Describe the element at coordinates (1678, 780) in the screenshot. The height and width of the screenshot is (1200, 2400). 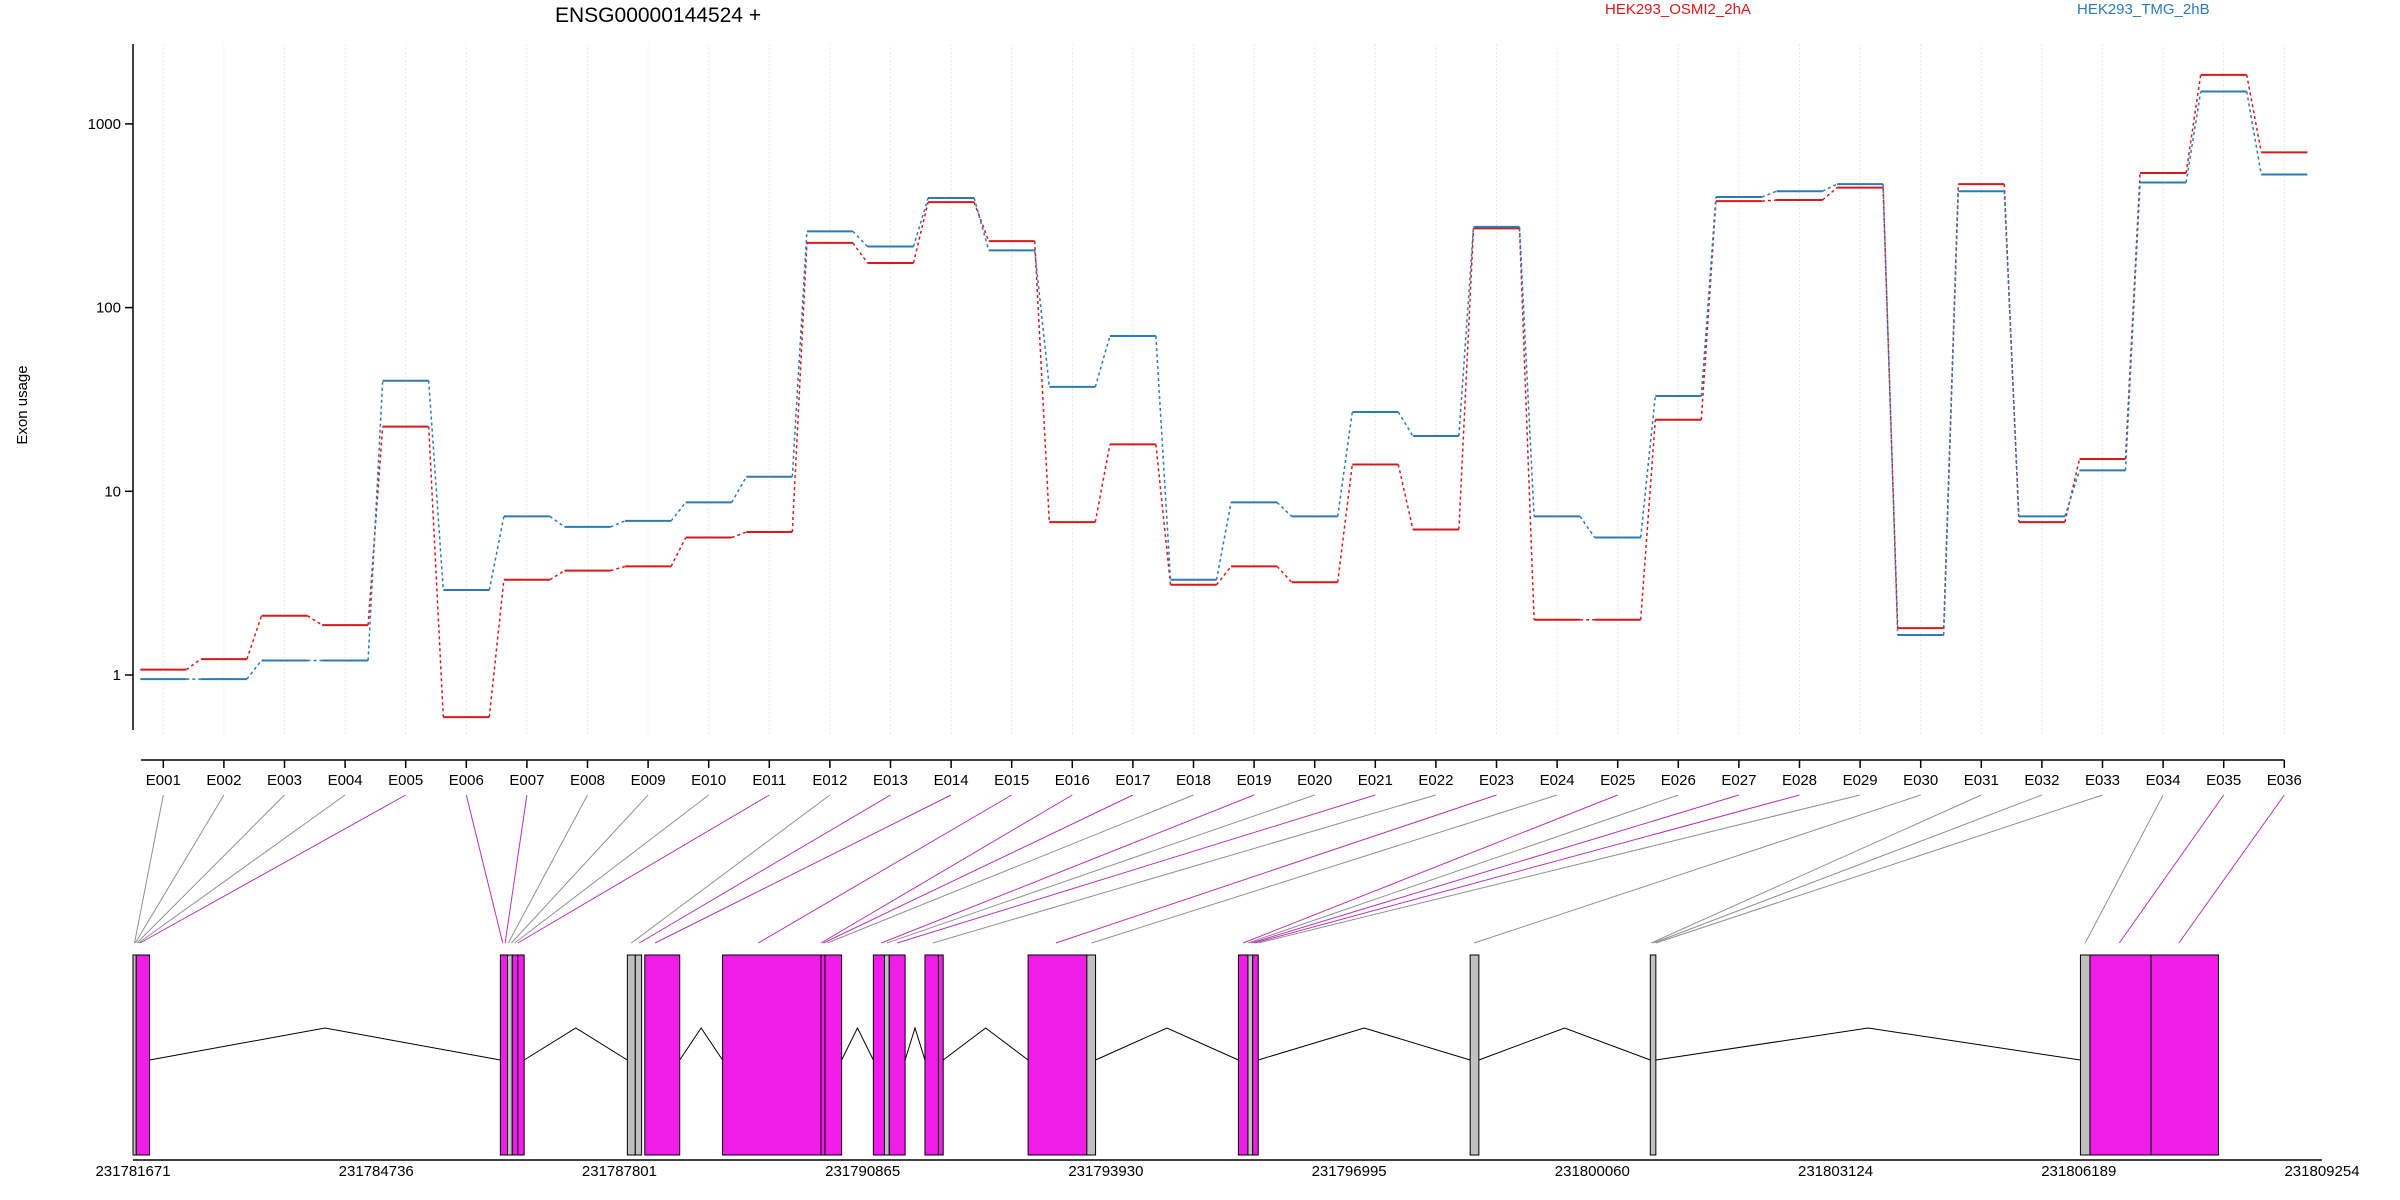
I see `x-tick-label: E026` at that location.